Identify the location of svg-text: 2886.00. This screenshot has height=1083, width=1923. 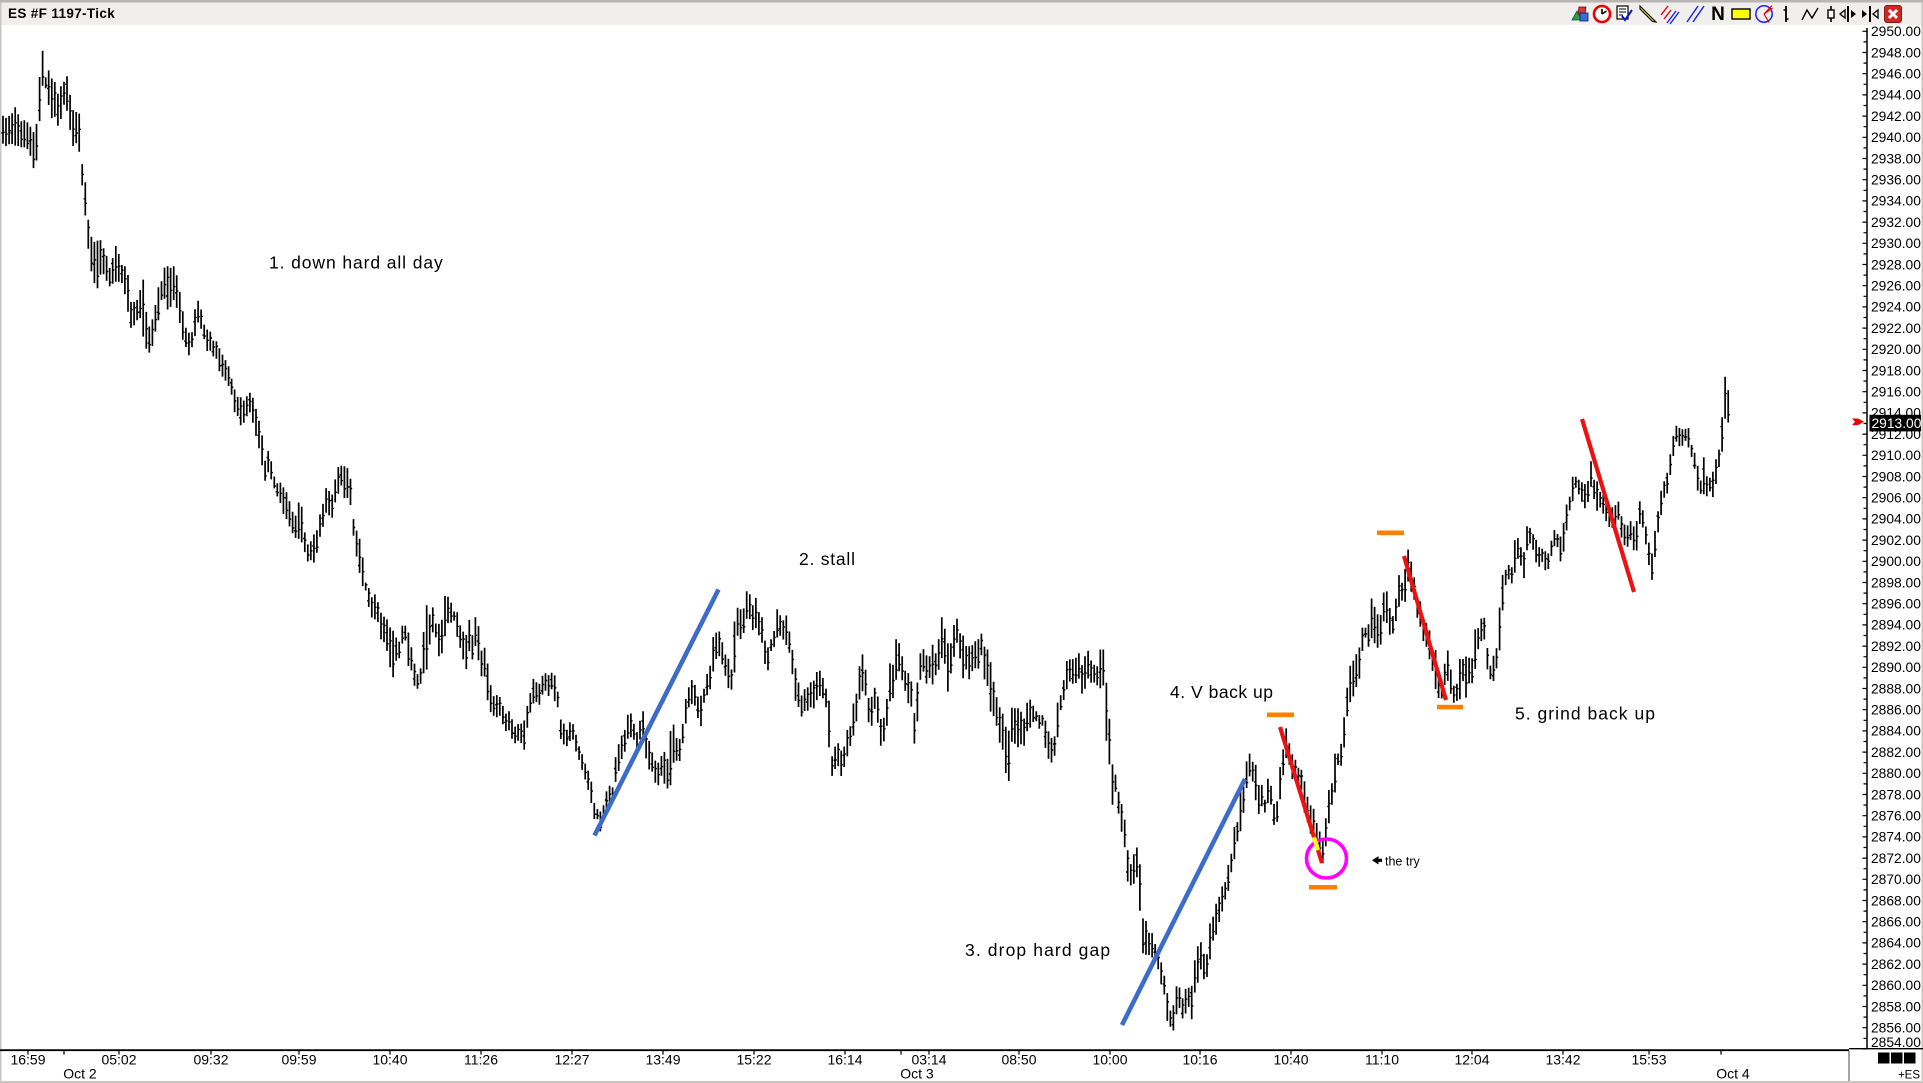
(1896, 710).